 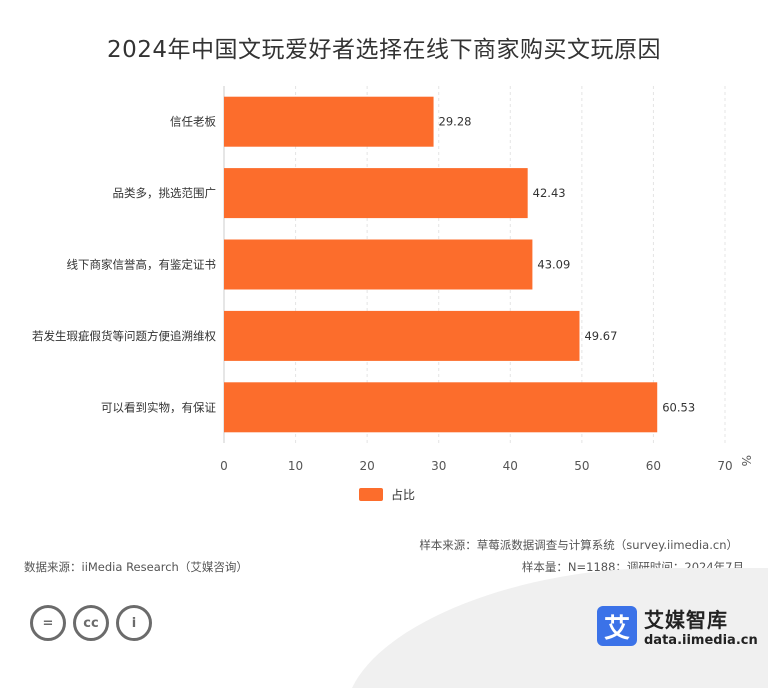 I want to click on chart-title: 2024年中国文玩爱好者选择在线下商家购买文玩原因, so click(x=384, y=50).